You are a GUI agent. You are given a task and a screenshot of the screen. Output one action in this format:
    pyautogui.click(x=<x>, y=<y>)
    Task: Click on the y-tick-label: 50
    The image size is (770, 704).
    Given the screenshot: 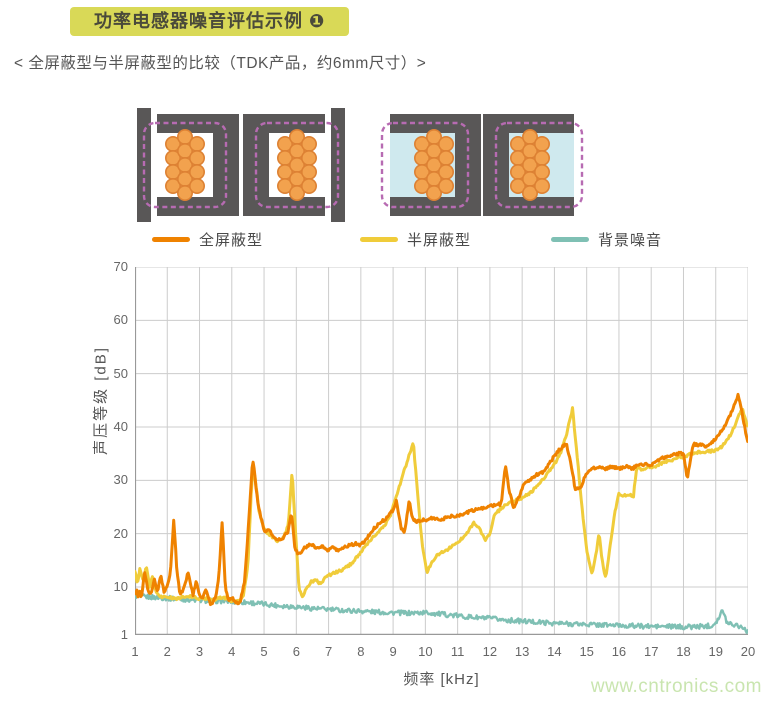 What is the action you would take?
    pyautogui.click(x=120, y=373)
    